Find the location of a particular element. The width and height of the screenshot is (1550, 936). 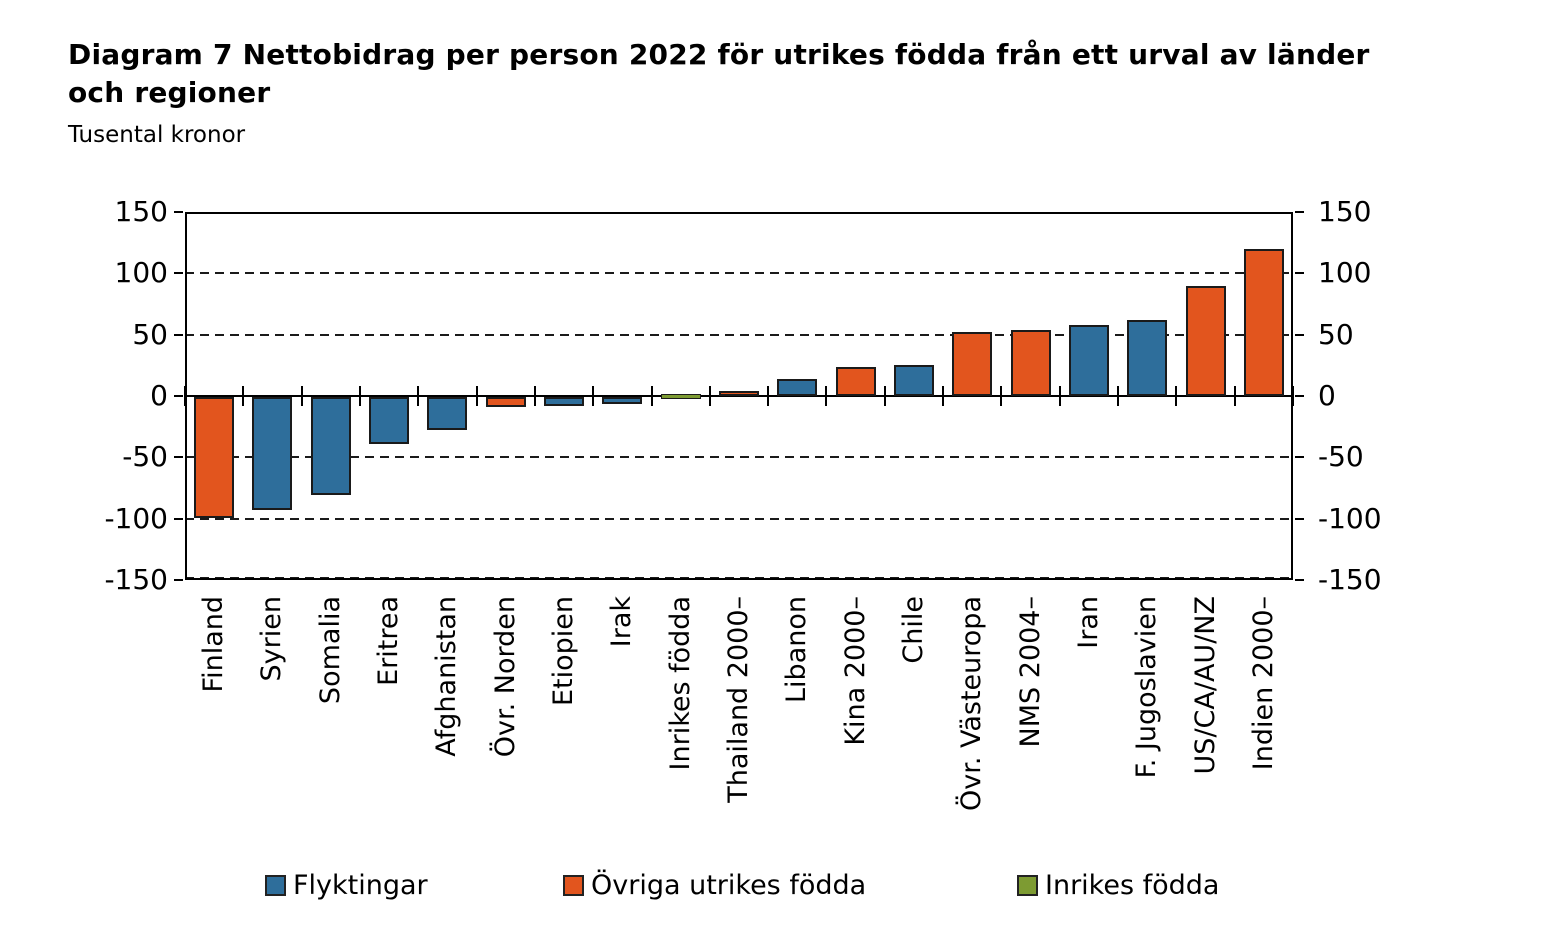

bar-vr-norden is located at coordinates (505, 402).